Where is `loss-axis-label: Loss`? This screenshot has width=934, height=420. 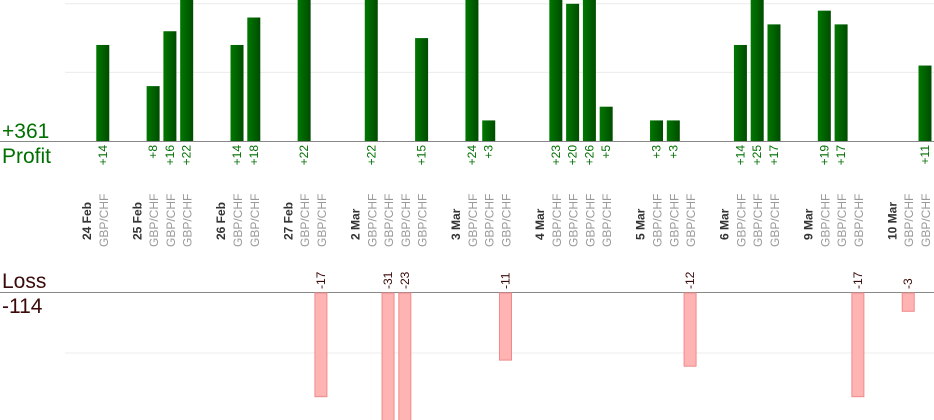 loss-axis-label: Loss is located at coordinates (24, 281).